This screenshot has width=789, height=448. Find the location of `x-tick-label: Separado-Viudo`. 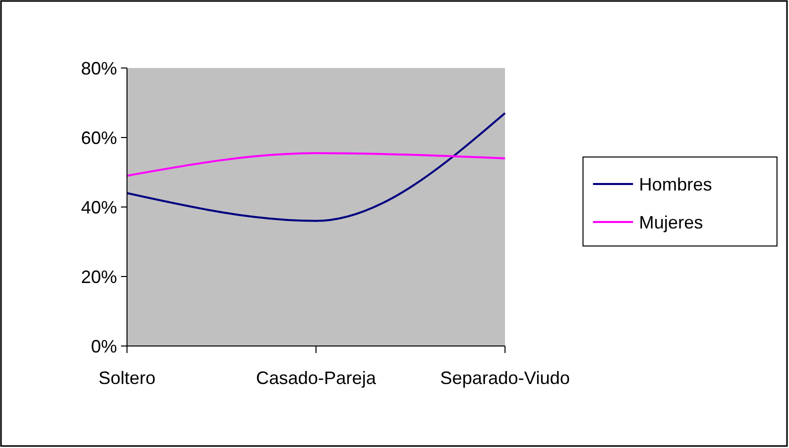

x-tick-label: Separado-Viudo is located at coordinates (505, 378).